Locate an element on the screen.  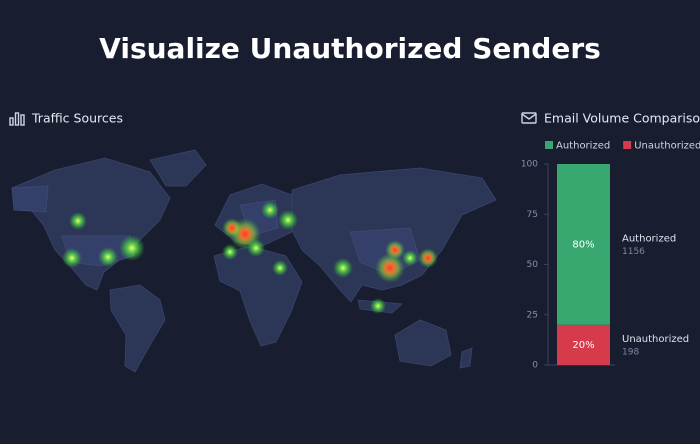
chart-title: Email Volume Comparison is located at coordinates (622, 118).